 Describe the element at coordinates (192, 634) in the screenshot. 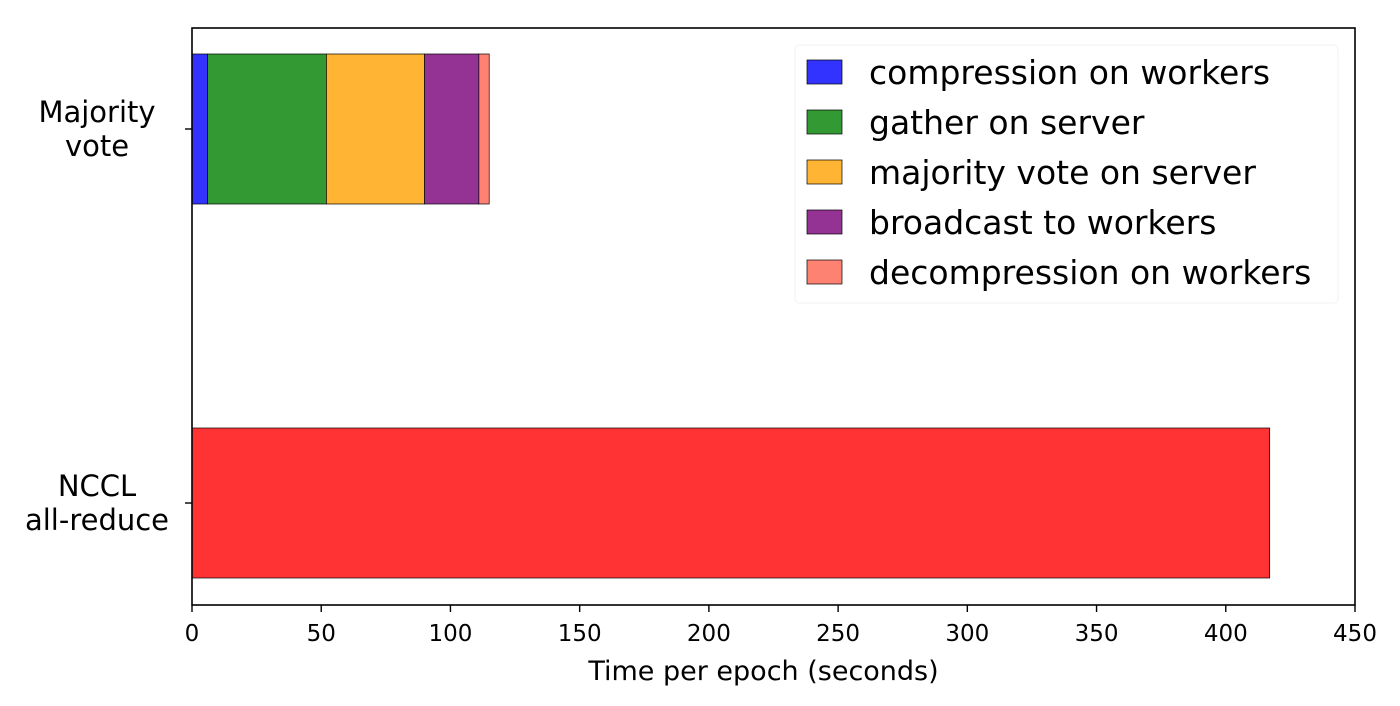

I see `x-tick-label: 0` at that location.